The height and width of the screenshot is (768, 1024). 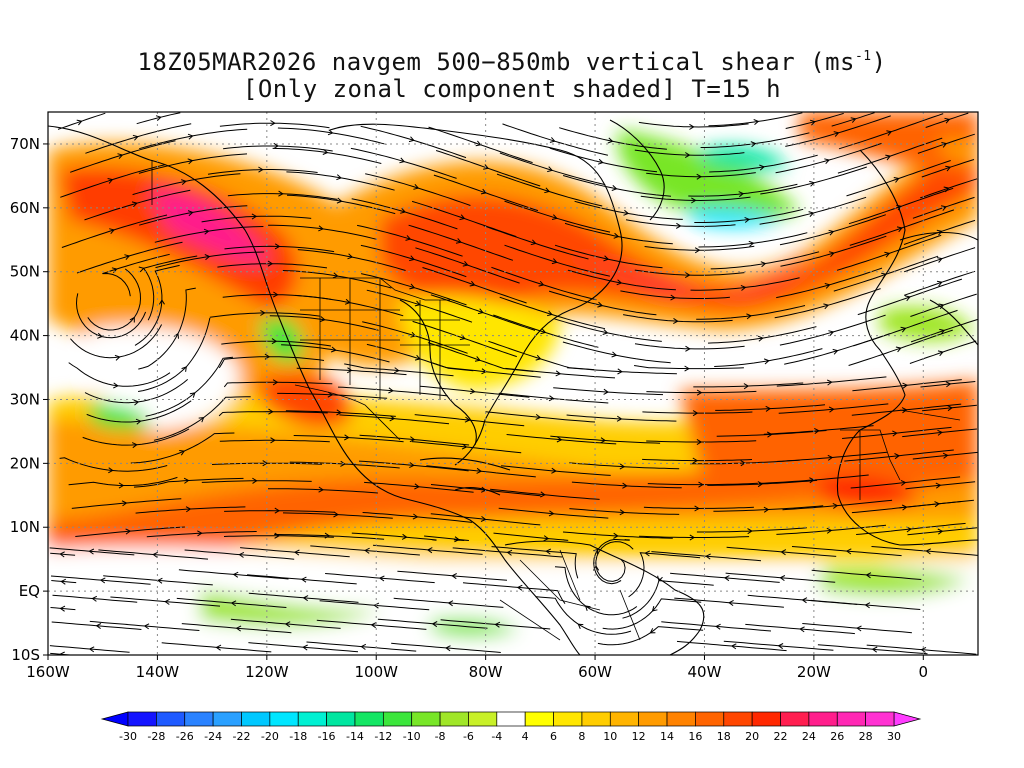 What do you see at coordinates (383, 736) in the screenshot?
I see `colorbar-level-label: -12` at bounding box center [383, 736].